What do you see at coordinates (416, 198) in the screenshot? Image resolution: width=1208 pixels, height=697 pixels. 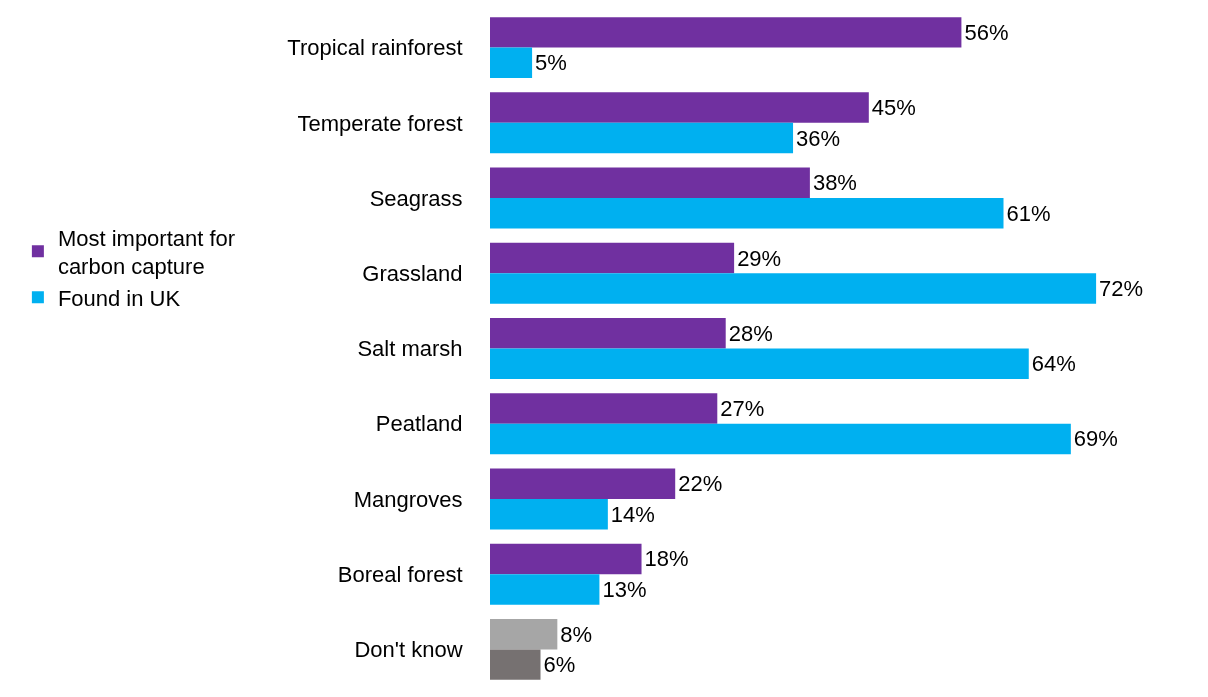 I see `y-tick-label: Seagrass` at bounding box center [416, 198].